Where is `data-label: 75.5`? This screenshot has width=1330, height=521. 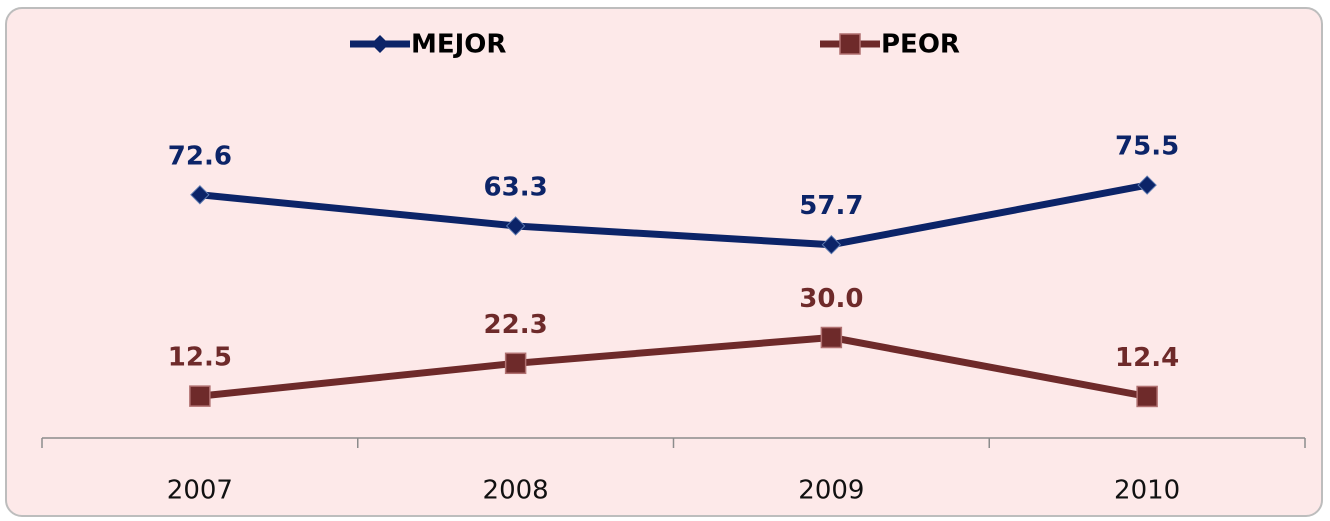
data-label: 75.5 is located at coordinates (1147, 147).